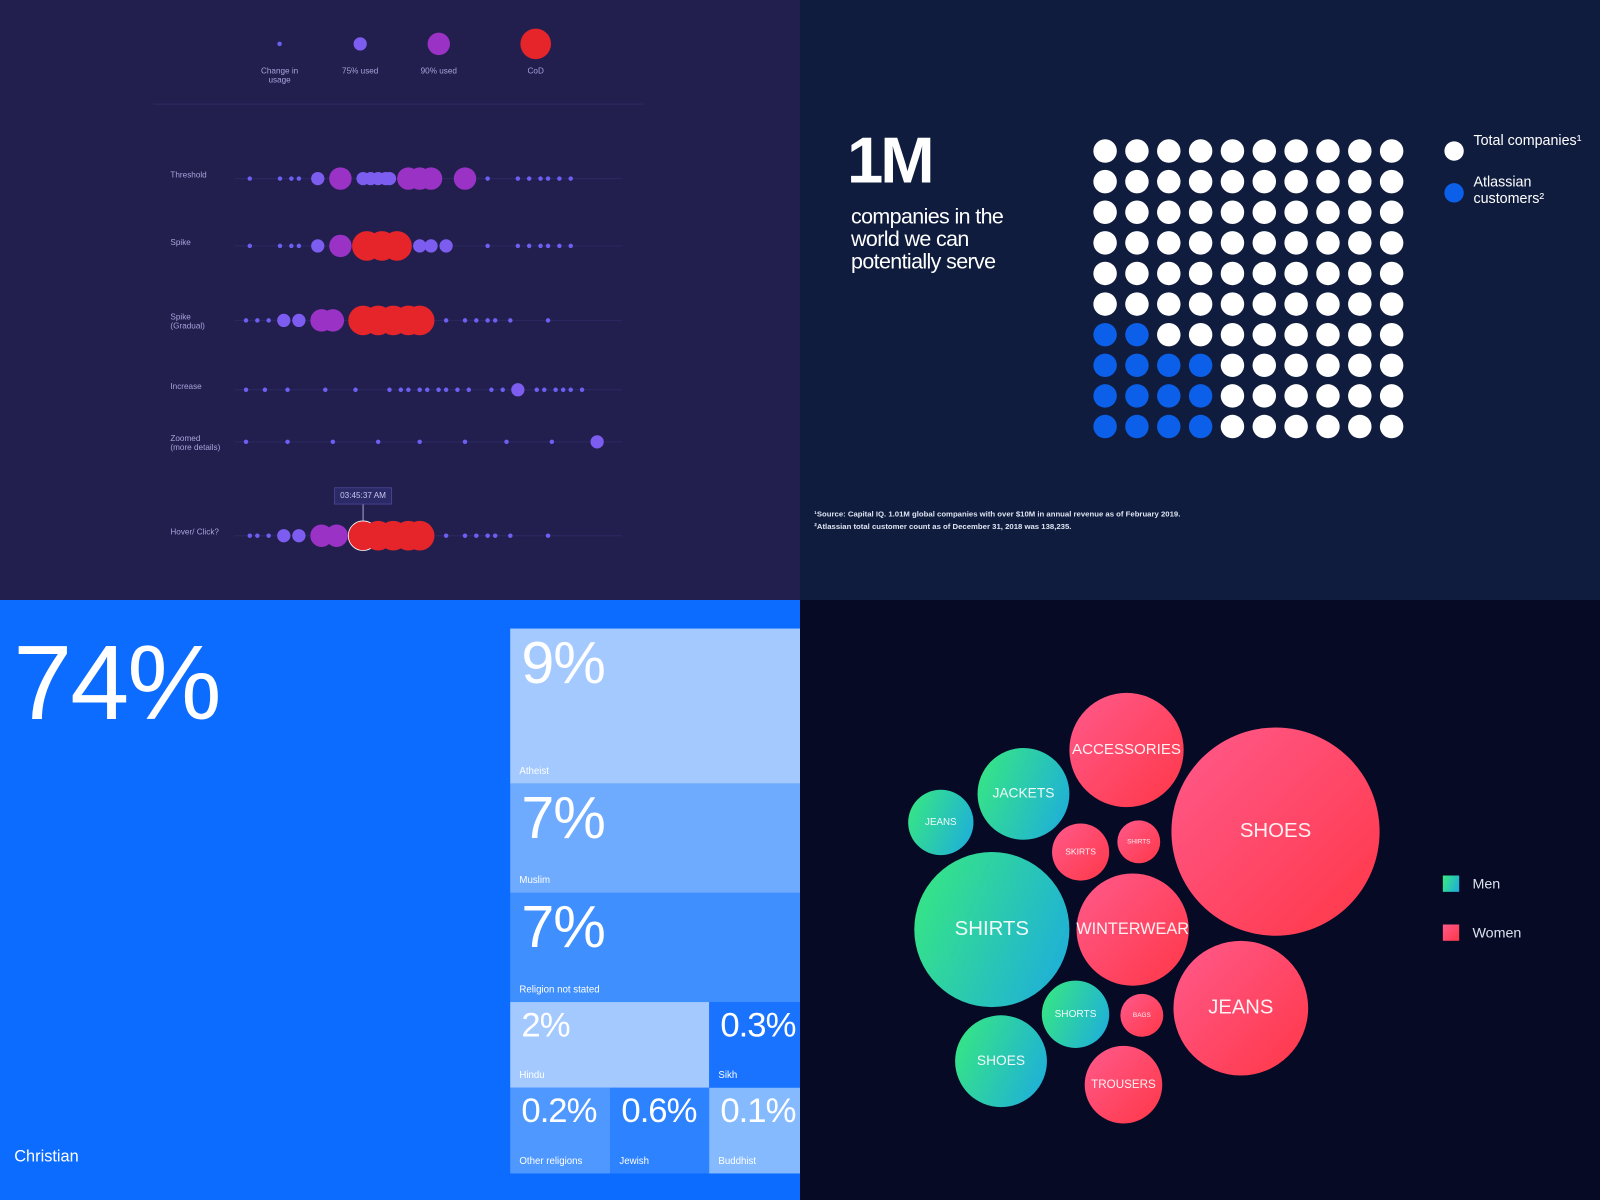 The width and height of the screenshot is (1600, 1200). I want to click on text-box: Threshold, so click(188, 175).